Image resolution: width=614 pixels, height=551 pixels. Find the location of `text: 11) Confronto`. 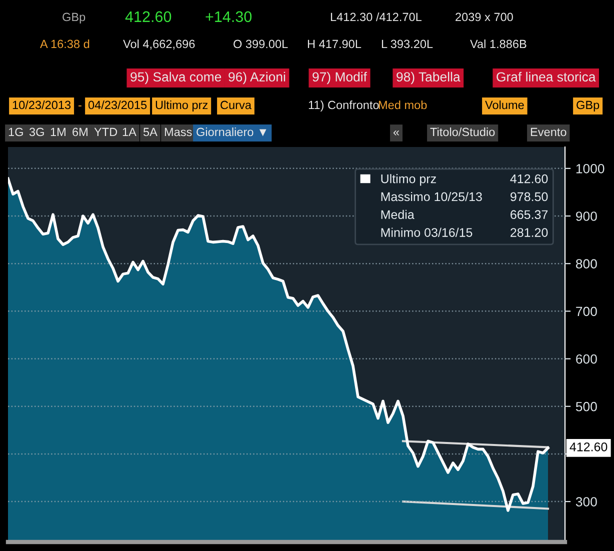

text: 11) Confronto is located at coordinates (343, 106).